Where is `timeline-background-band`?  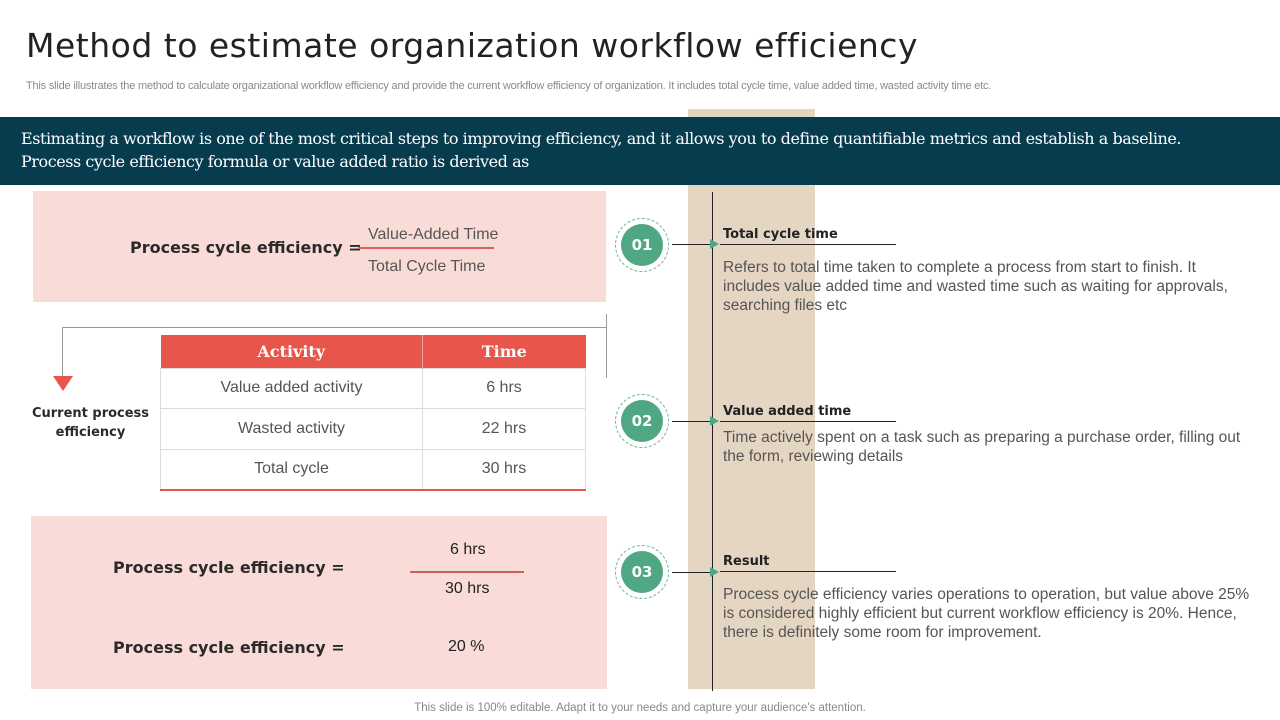 timeline-background-band is located at coordinates (751, 399).